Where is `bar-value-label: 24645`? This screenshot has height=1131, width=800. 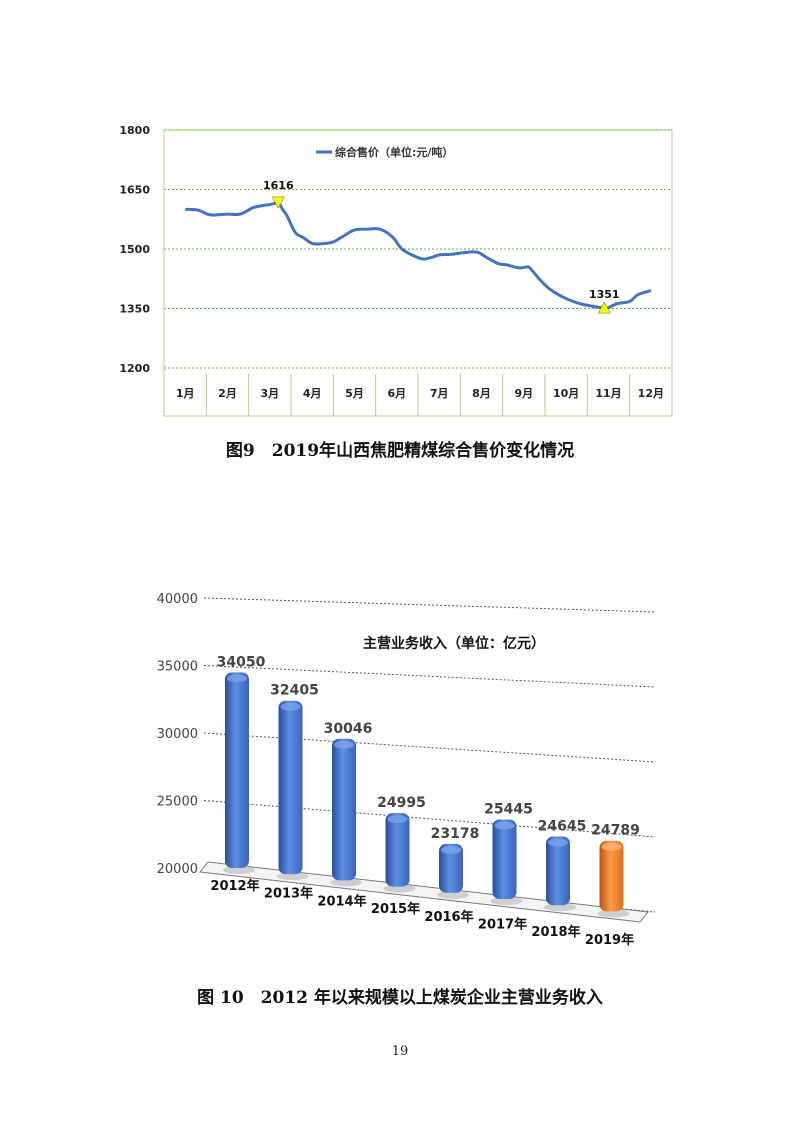 bar-value-label: 24645 is located at coordinates (562, 826).